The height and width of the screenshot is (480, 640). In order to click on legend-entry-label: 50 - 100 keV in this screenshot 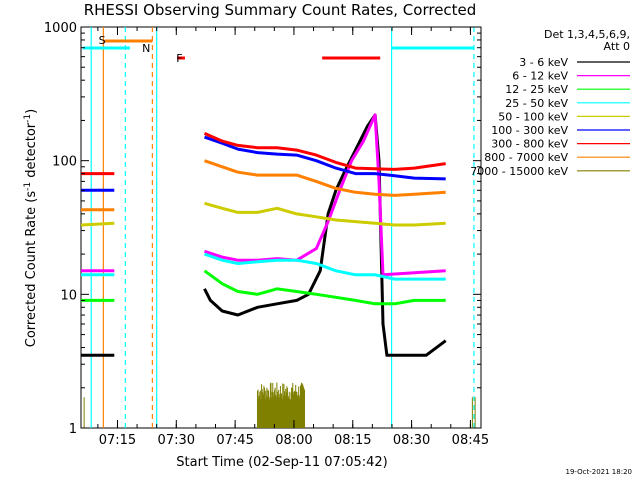, I will do `click(533, 116)`.